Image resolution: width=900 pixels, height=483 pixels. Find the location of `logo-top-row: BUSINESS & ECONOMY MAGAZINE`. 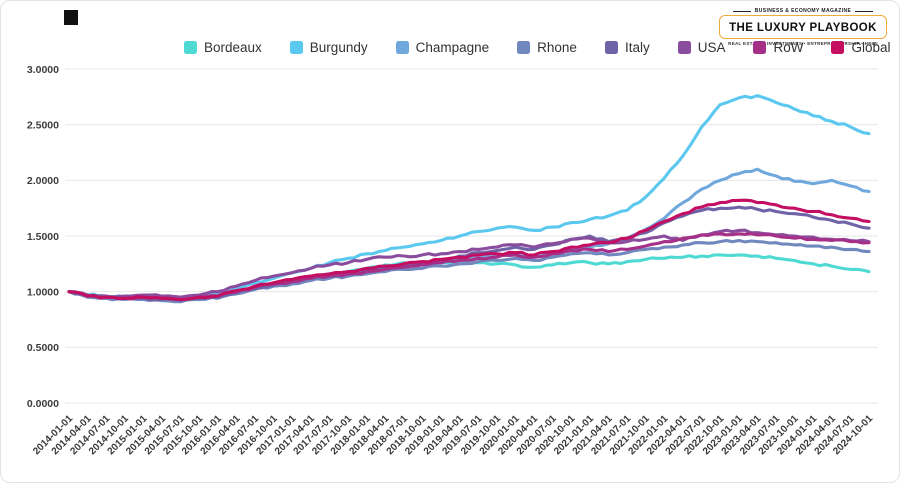

logo-top-row: BUSINESS & ECONOMY MAGAZINE is located at coordinates (803, 11).